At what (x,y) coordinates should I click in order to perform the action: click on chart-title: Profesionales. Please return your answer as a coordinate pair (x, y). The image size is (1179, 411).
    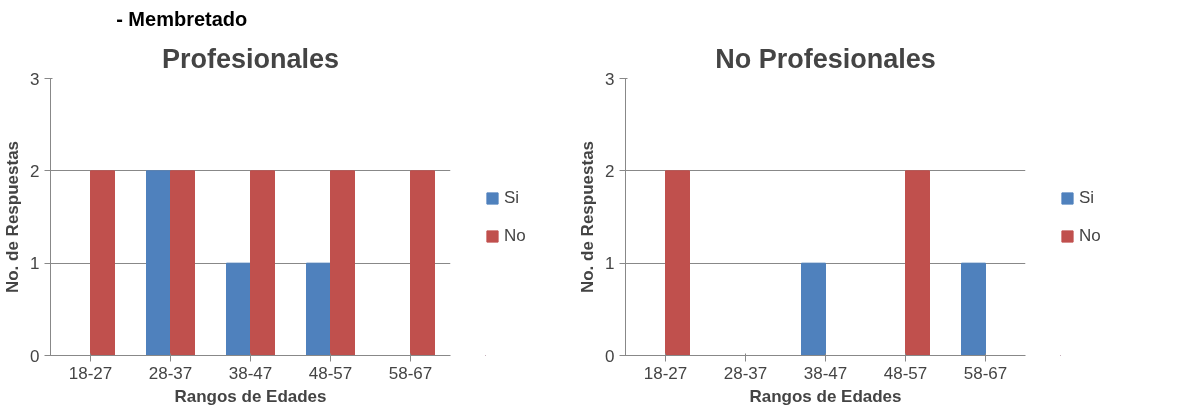
    Looking at the image, I should click on (250, 58).